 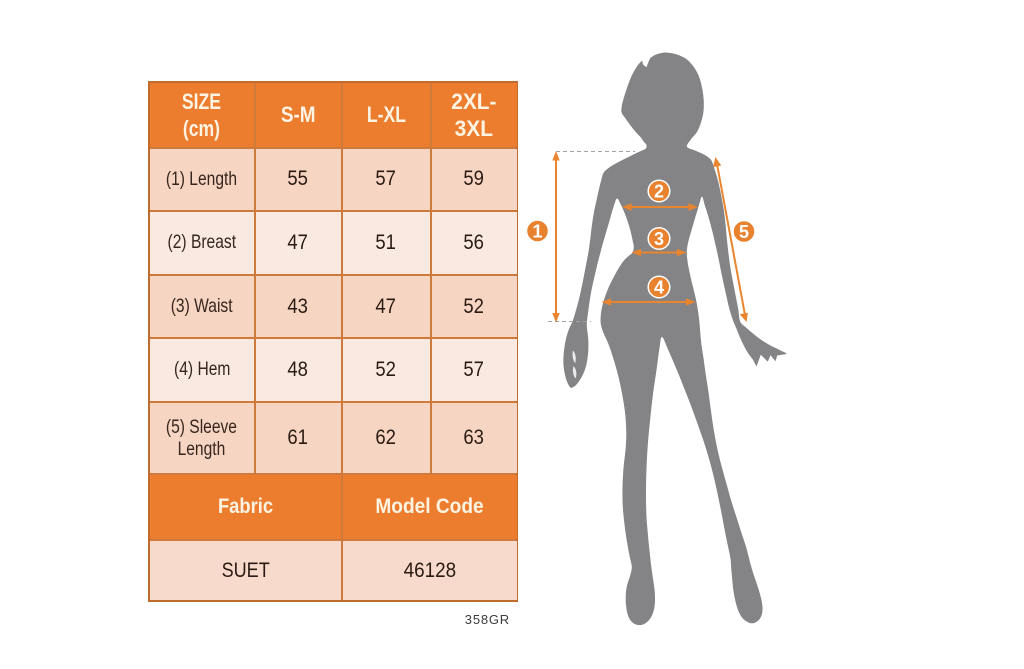 I want to click on svg-text: 4, so click(x=659, y=288).